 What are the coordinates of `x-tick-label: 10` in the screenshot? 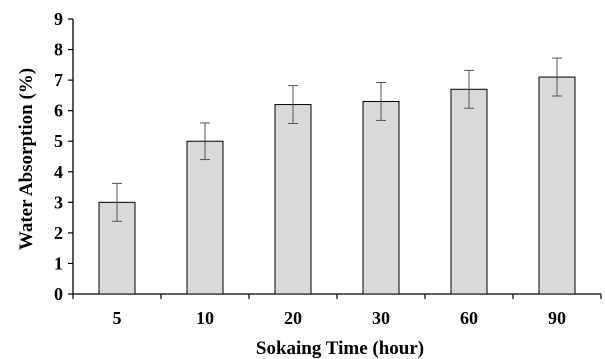 It's located at (205, 318).